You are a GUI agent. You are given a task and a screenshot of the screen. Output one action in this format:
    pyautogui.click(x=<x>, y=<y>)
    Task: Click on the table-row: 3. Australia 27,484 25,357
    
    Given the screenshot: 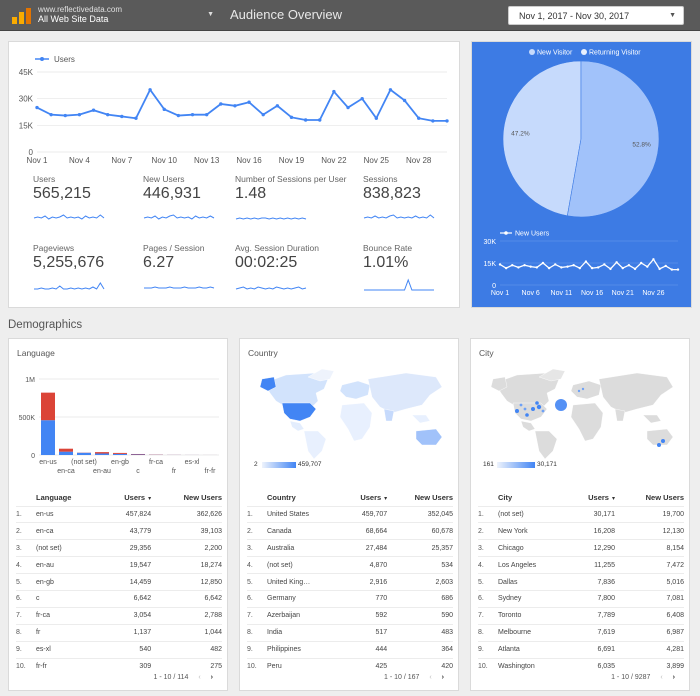 What is the action you would take?
    pyautogui.click(x=350, y=548)
    